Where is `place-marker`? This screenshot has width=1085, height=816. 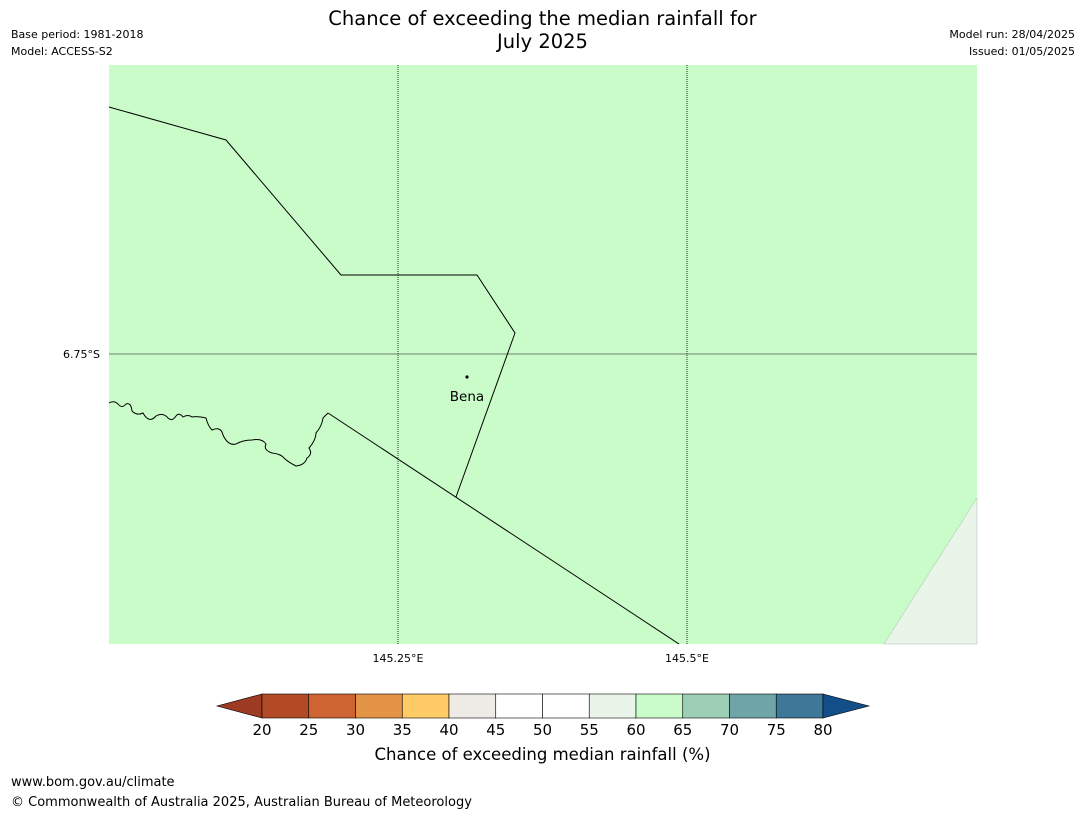 place-marker is located at coordinates (467, 377).